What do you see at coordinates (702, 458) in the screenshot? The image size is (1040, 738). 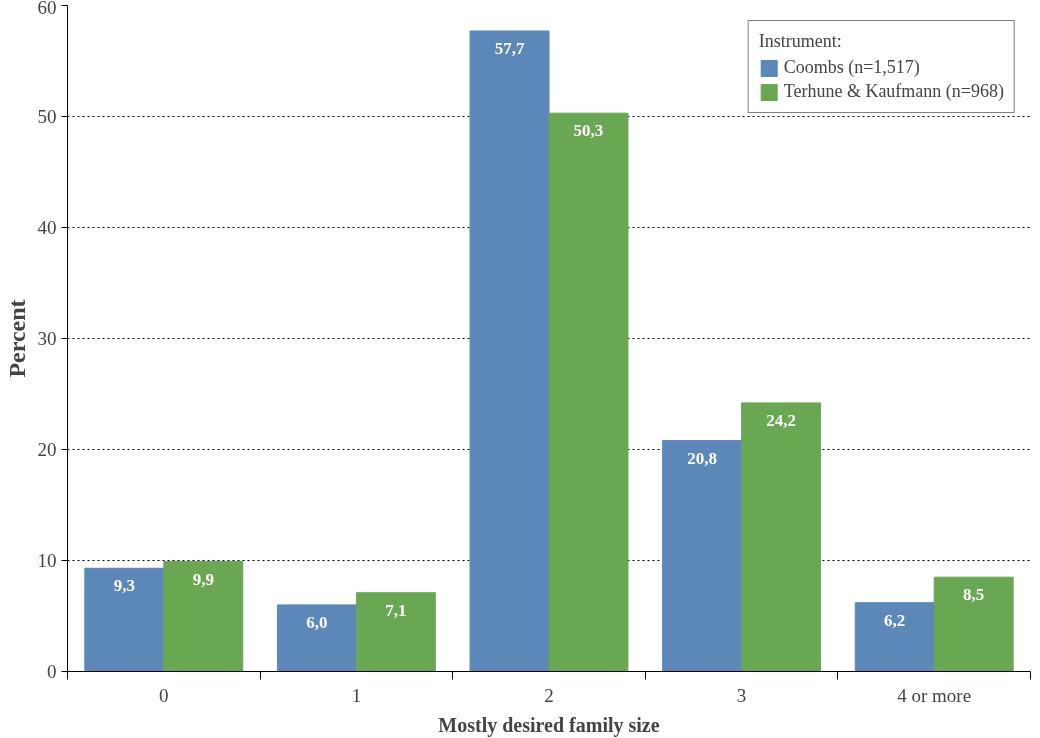 I see `data-label: 20,8` at bounding box center [702, 458].